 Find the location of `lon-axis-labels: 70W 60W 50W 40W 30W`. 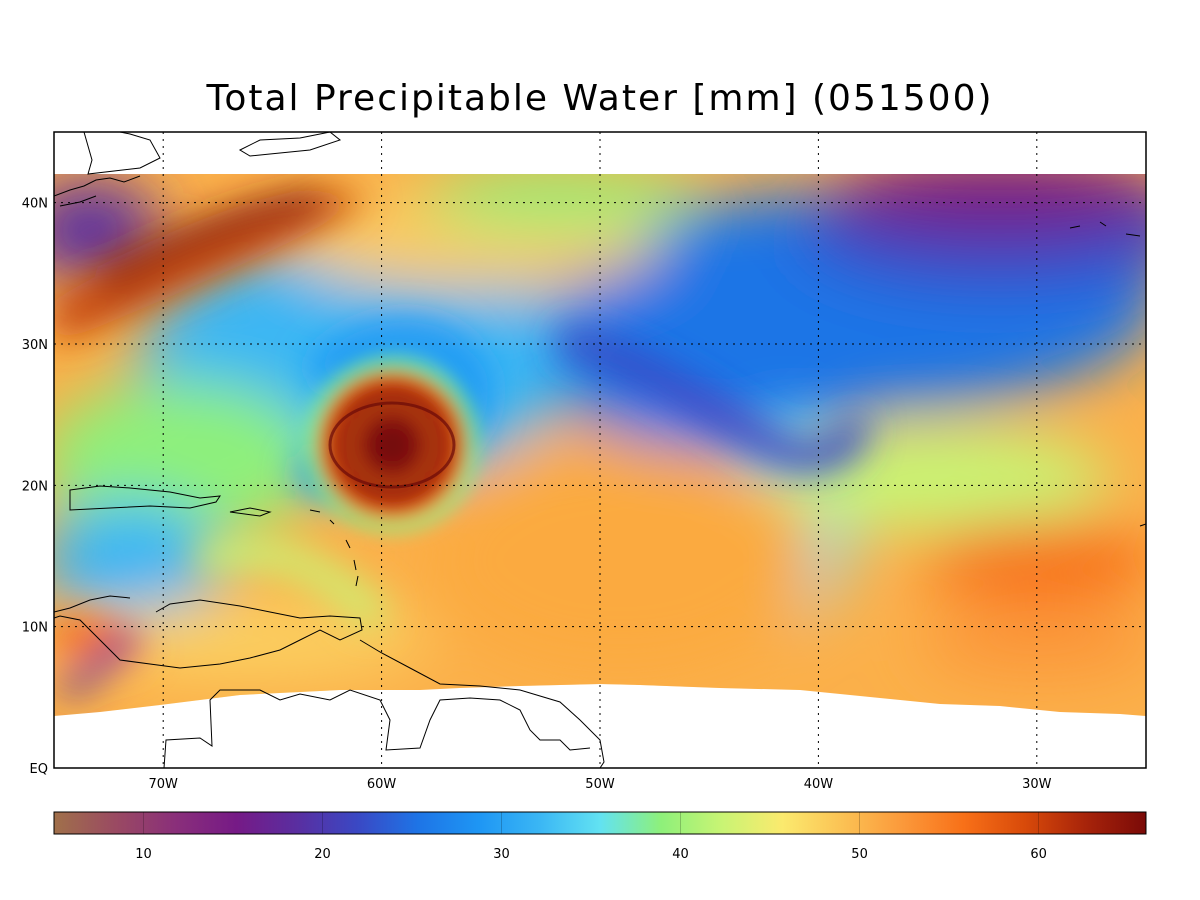

lon-axis-labels: 70W 60W 50W 40W 30W is located at coordinates (599, 784).